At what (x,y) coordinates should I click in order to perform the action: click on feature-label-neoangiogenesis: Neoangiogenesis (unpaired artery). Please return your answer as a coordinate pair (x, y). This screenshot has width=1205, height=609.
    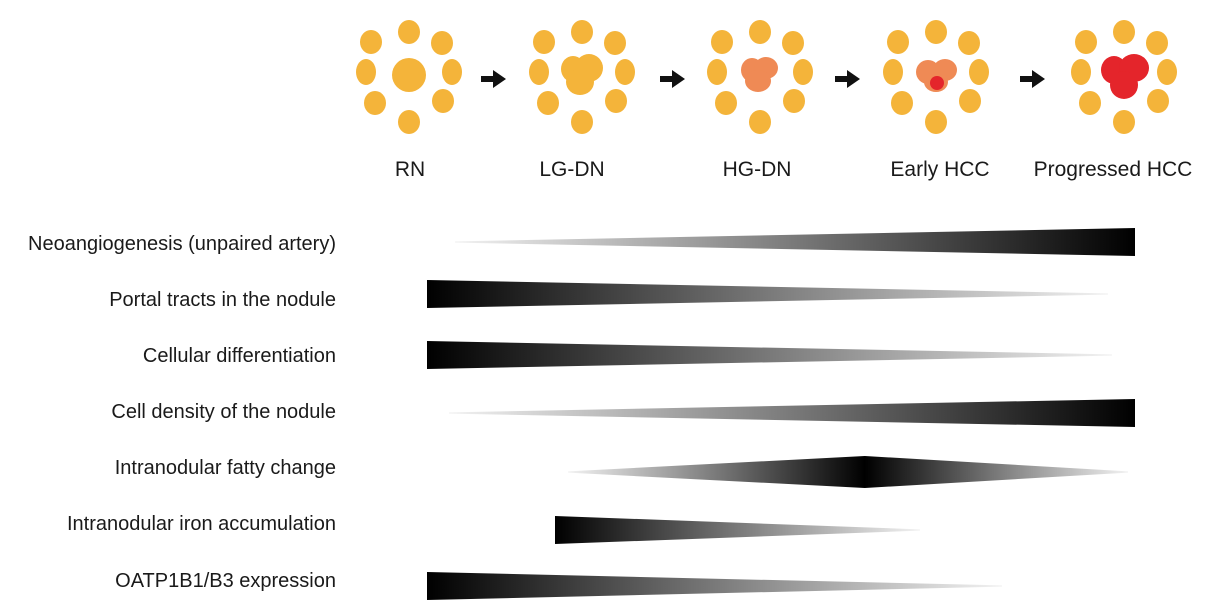
    Looking at the image, I should click on (182, 244).